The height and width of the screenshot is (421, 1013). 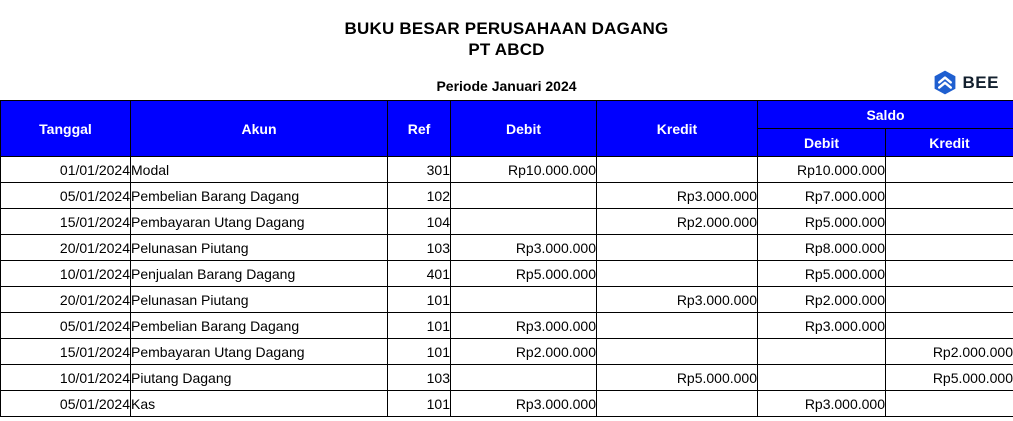 What do you see at coordinates (259, 169) in the screenshot?
I see `cell-akun: Modal` at bounding box center [259, 169].